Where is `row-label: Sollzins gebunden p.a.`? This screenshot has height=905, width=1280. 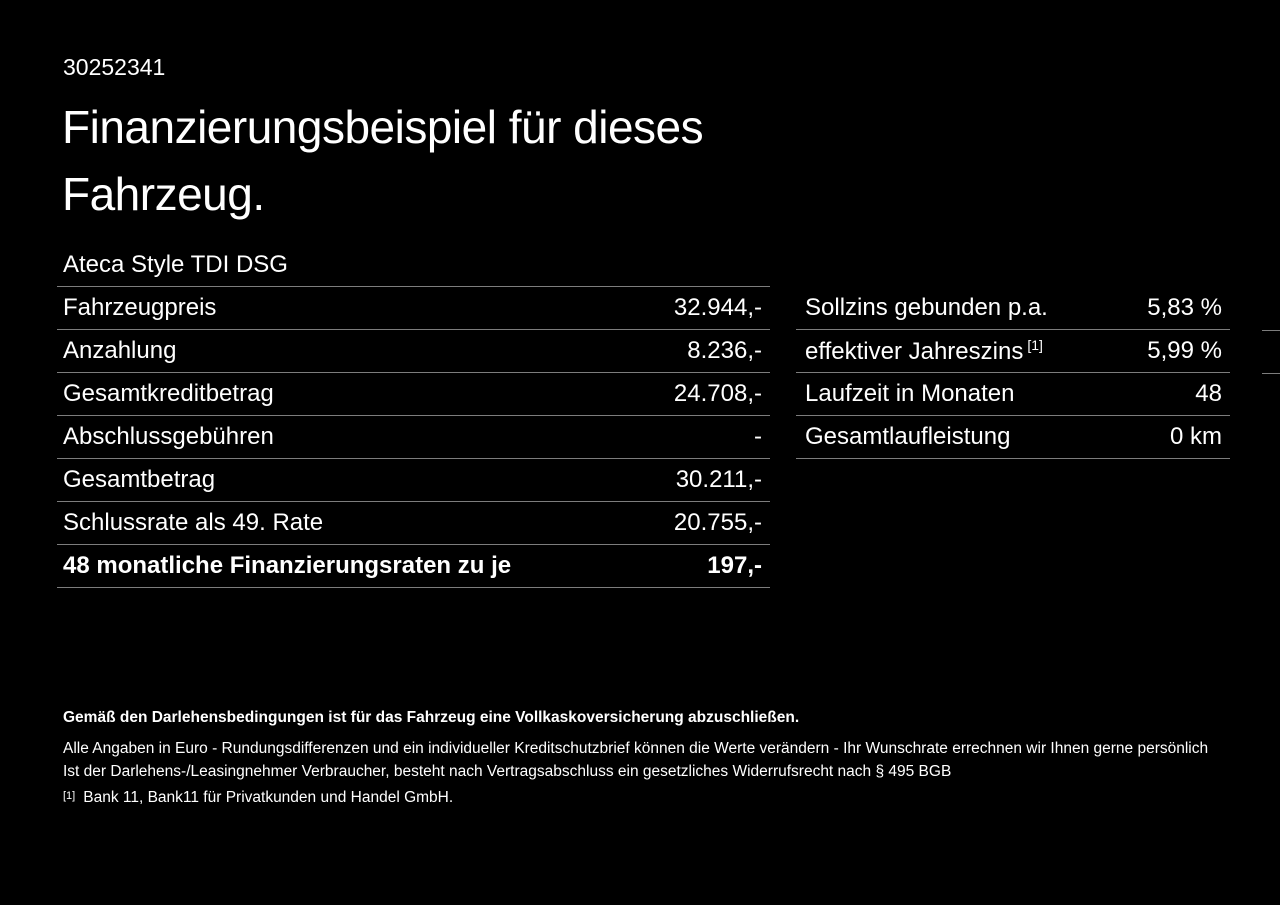 row-label: Sollzins gebunden p.a. is located at coordinates (926, 307).